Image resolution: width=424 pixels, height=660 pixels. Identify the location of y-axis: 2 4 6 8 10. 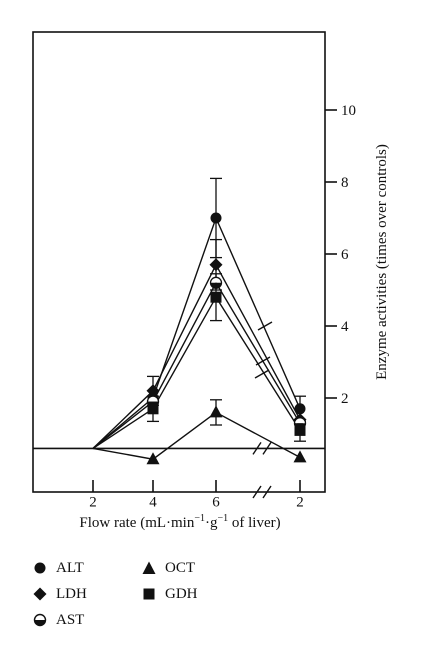
(340, 255).